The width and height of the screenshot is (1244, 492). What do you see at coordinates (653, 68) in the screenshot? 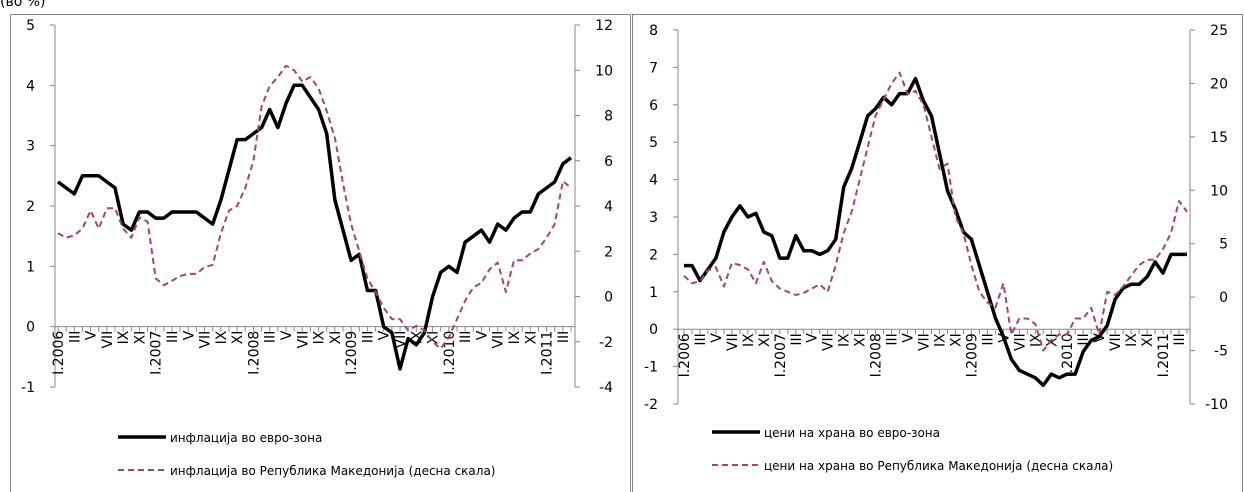
I see `y-tick-label: 7` at bounding box center [653, 68].